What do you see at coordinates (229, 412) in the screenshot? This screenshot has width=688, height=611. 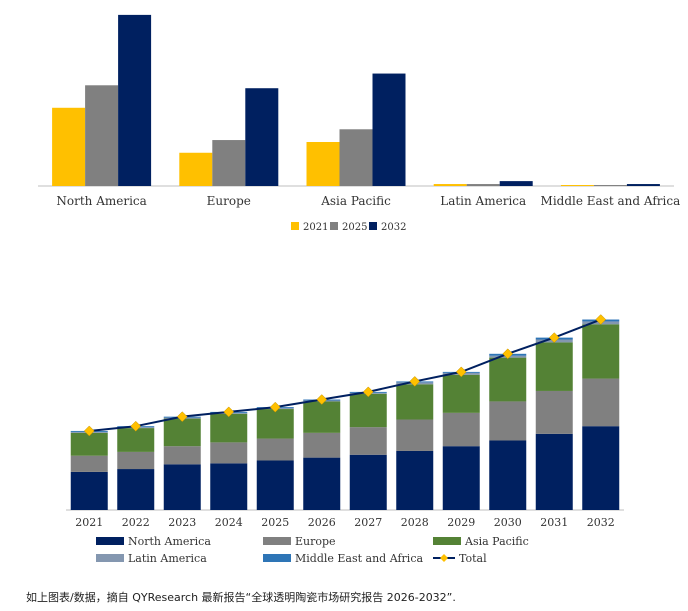 I see `total-marker-2024` at bounding box center [229, 412].